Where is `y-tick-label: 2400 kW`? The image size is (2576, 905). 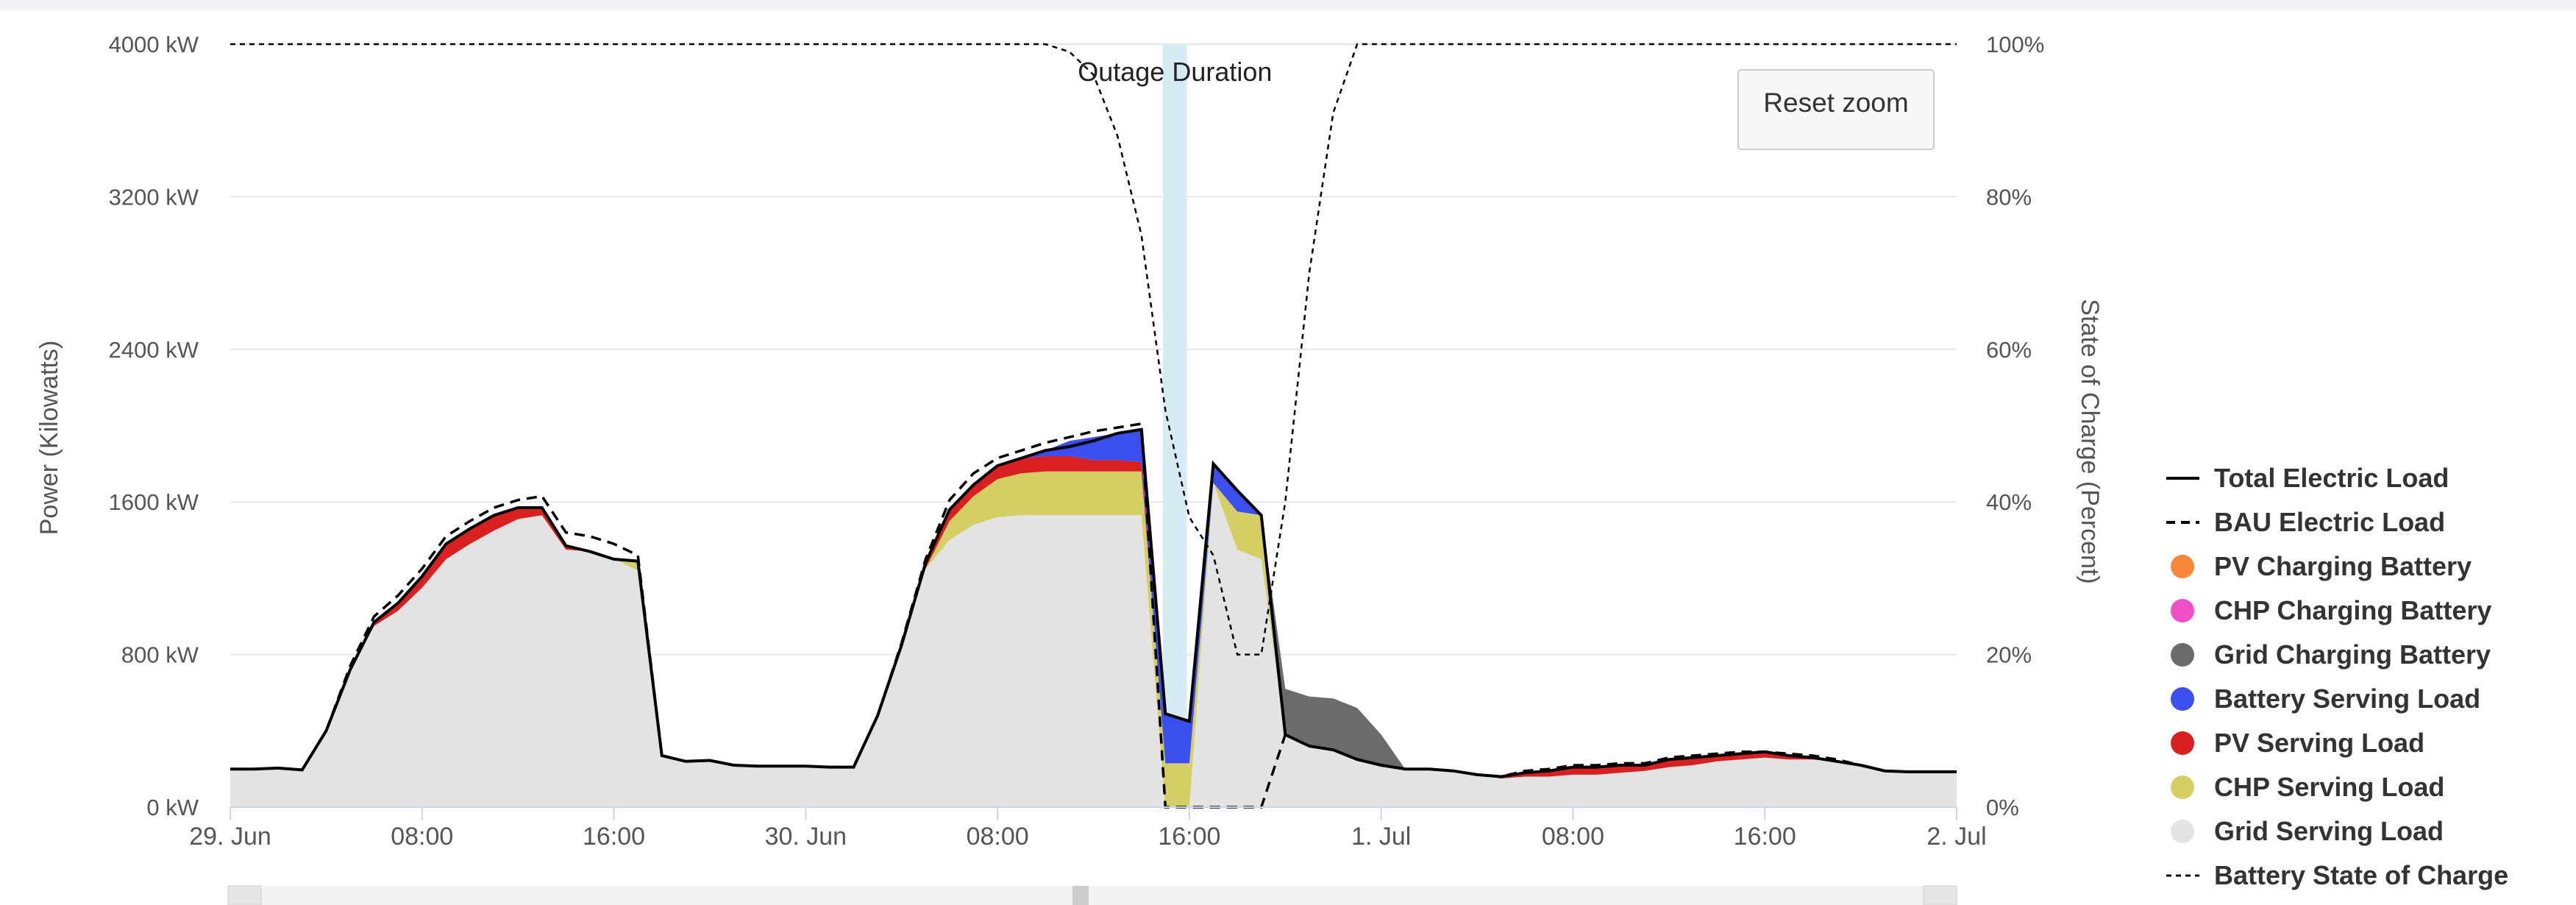
y-tick-label: 2400 kW is located at coordinates (154, 350).